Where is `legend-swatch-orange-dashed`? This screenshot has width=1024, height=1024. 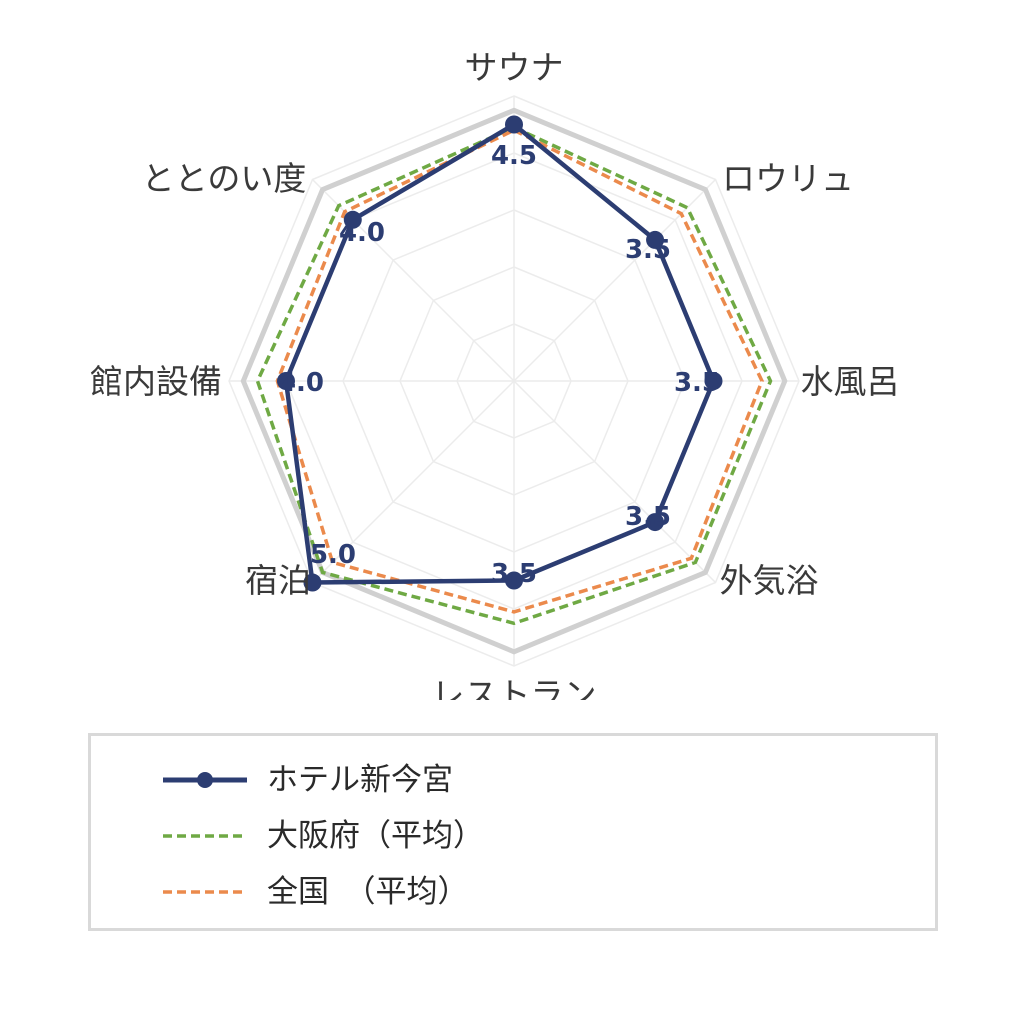 legend-swatch-orange-dashed is located at coordinates (205, 892).